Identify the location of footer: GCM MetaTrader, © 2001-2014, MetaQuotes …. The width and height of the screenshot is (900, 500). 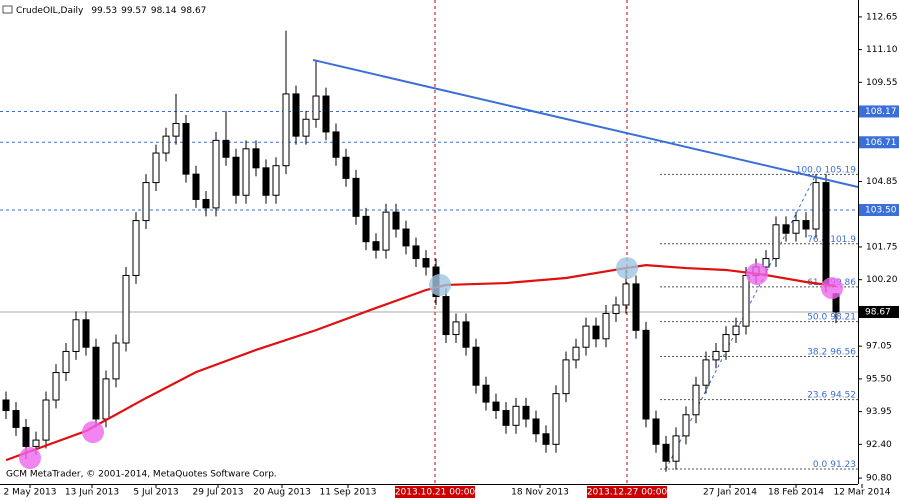
(141, 475).